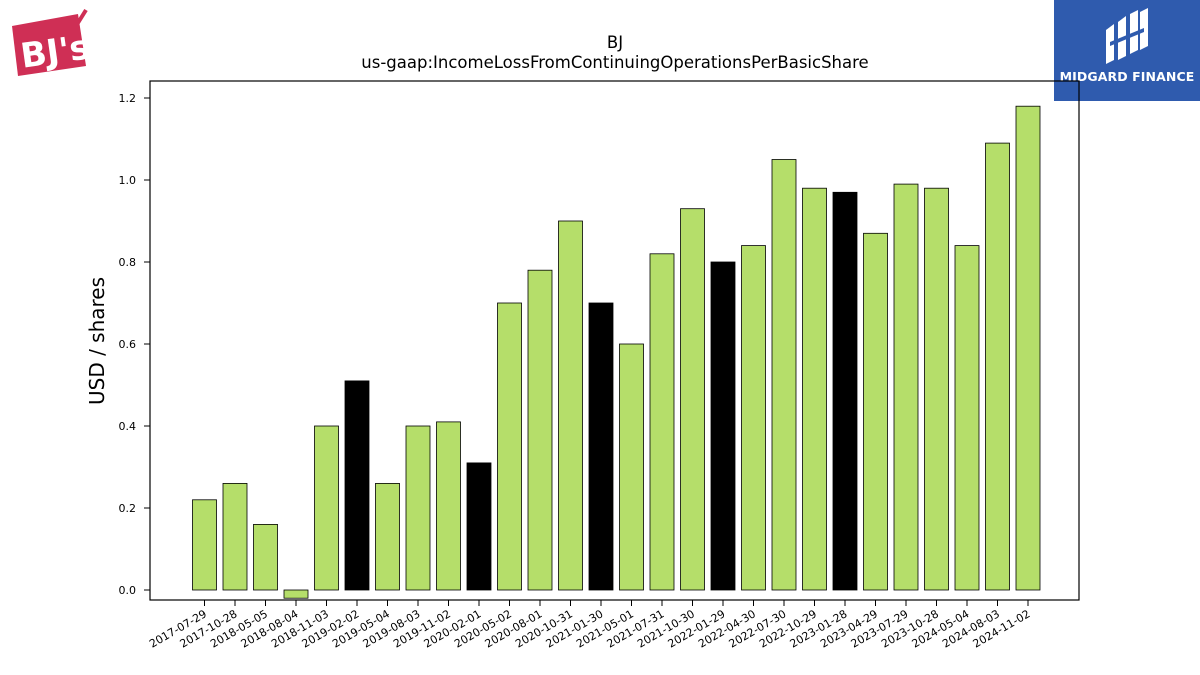 This screenshot has height=675, width=1200. What do you see at coordinates (97, 341) in the screenshot?
I see `y-axis-label: USD / shares` at bounding box center [97, 341].